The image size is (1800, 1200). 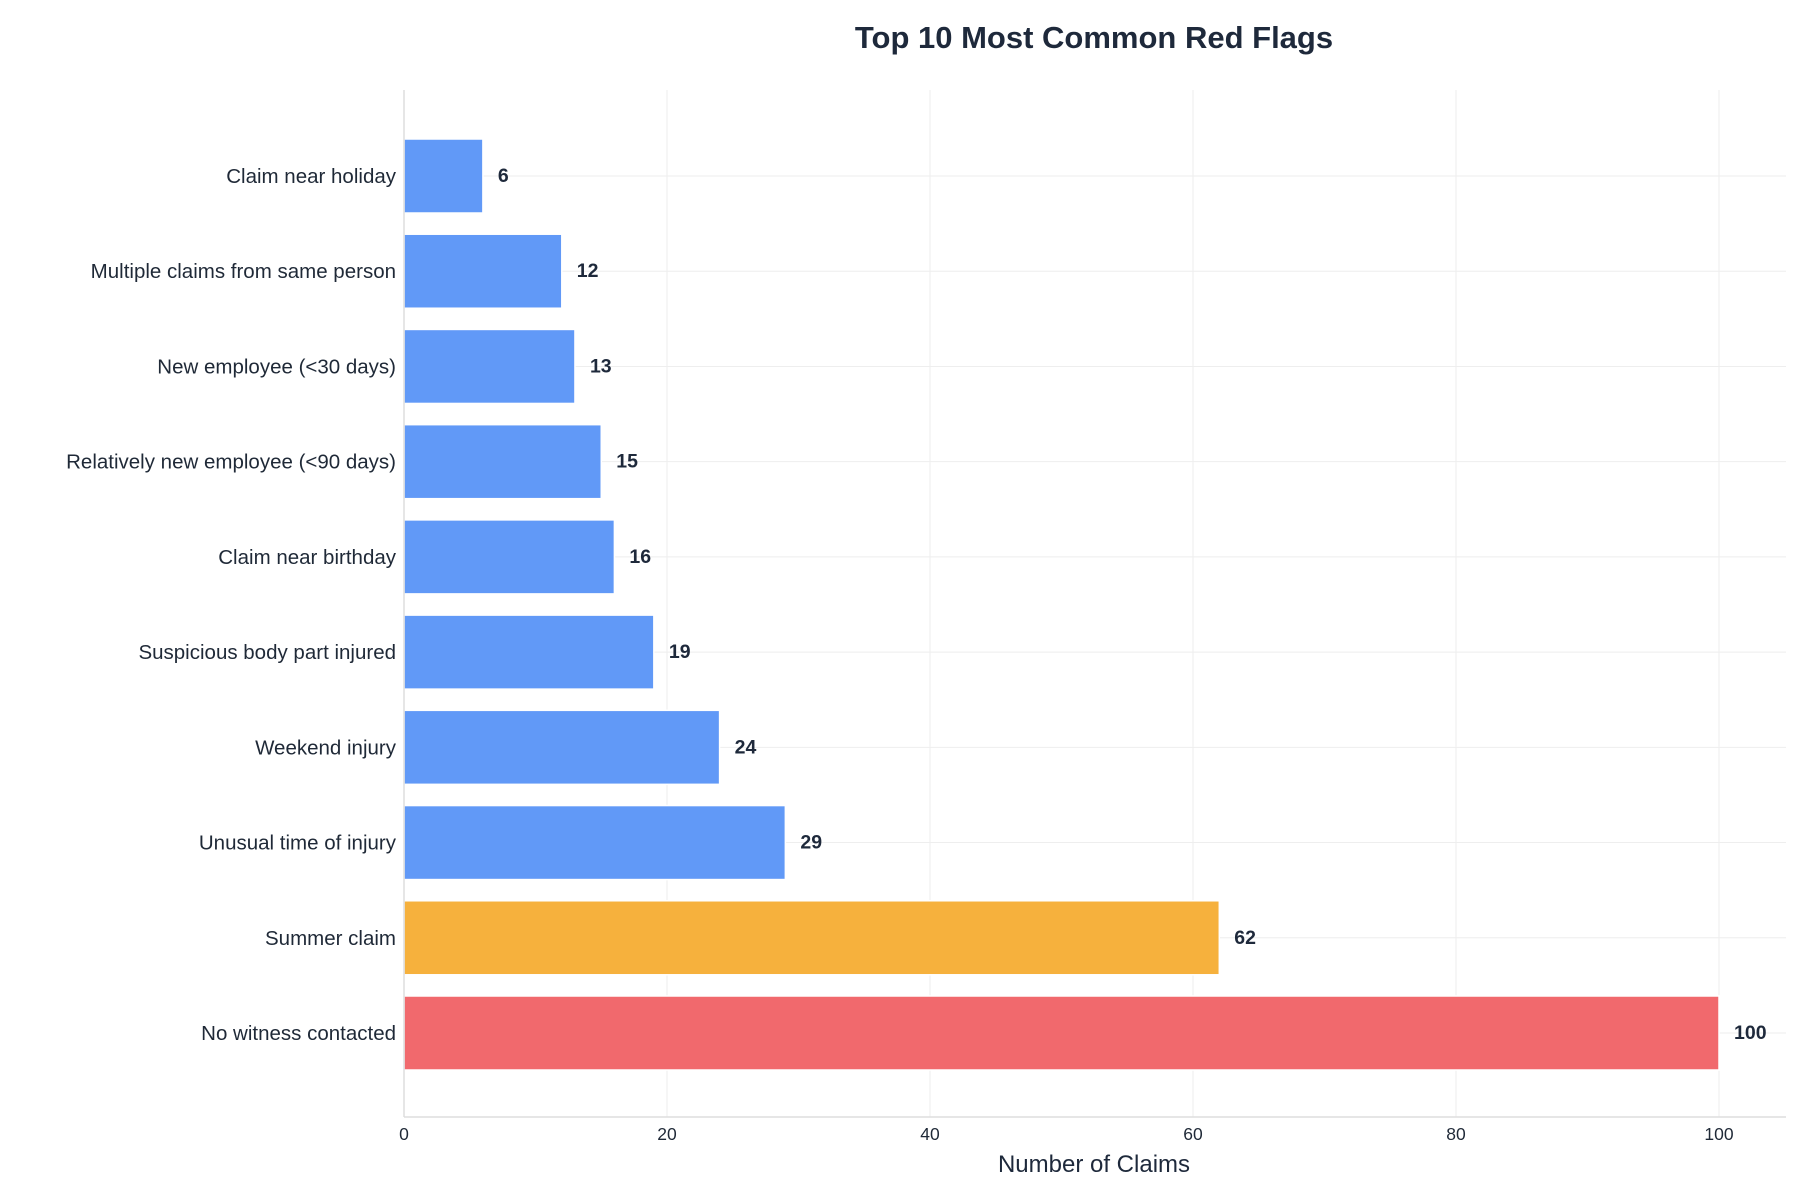 What do you see at coordinates (627, 462) in the screenshot?
I see `data-label: 15` at bounding box center [627, 462].